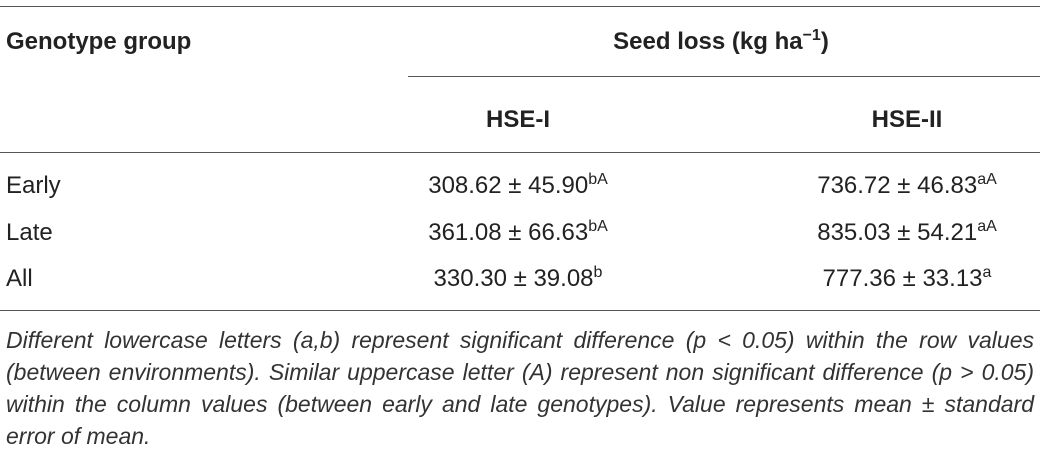  What do you see at coordinates (513, 278) in the screenshot?
I see `cell-value: 330.30 ± 39.08` at bounding box center [513, 278].